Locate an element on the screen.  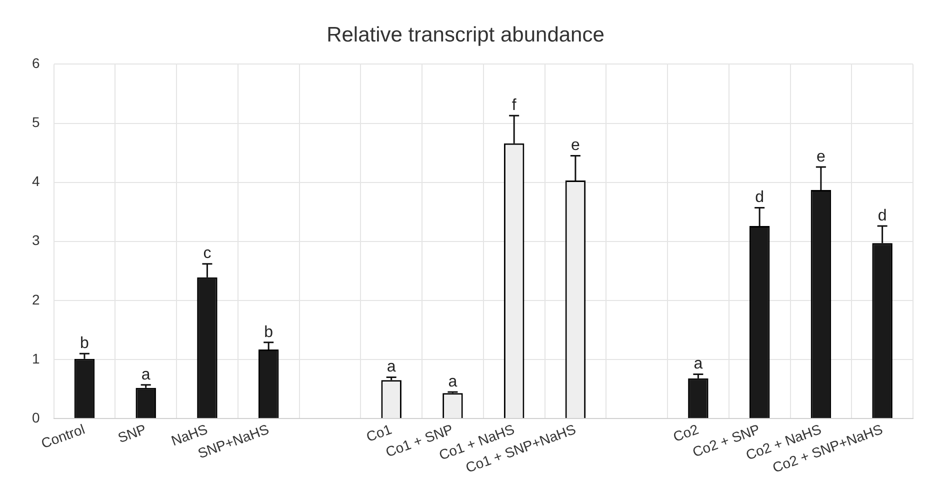
y-tick-label: 6 is located at coordinates (36, 63).